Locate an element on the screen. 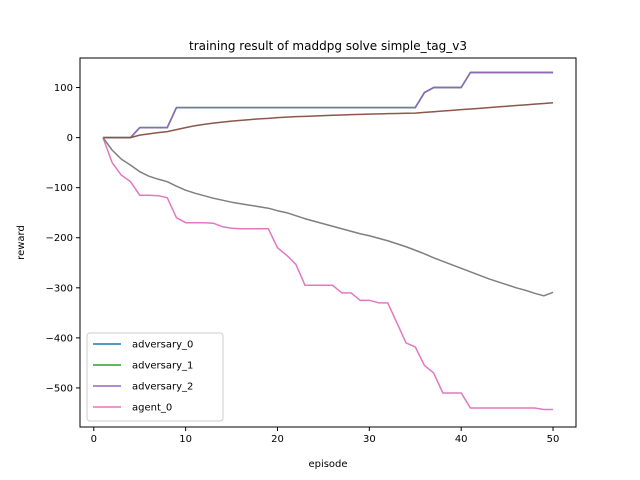 The height and width of the screenshot is (480, 640). x-tick-label: 0 is located at coordinates (94, 439).